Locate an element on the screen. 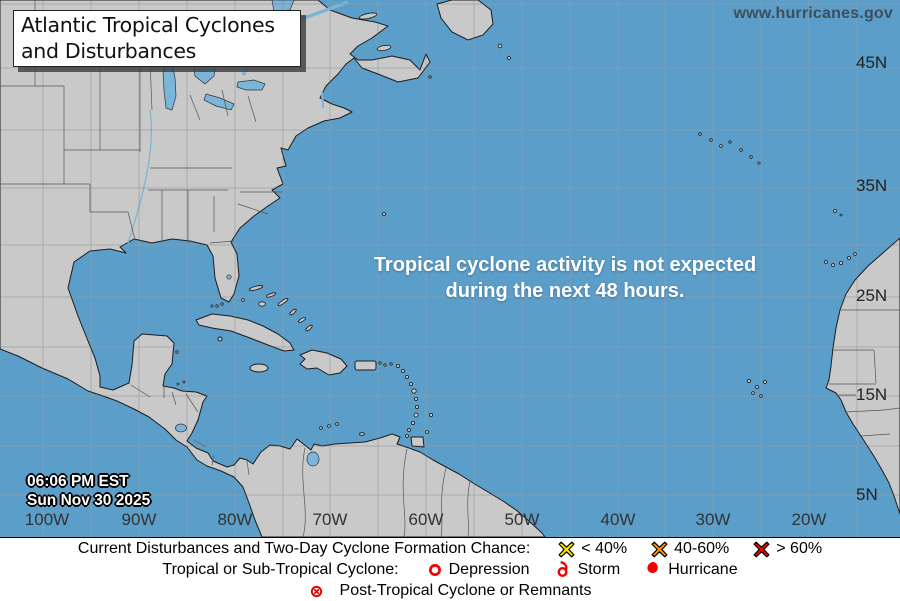 The width and height of the screenshot is (900, 601). medium-chance-label: 40-60% is located at coordinates (702, 549).